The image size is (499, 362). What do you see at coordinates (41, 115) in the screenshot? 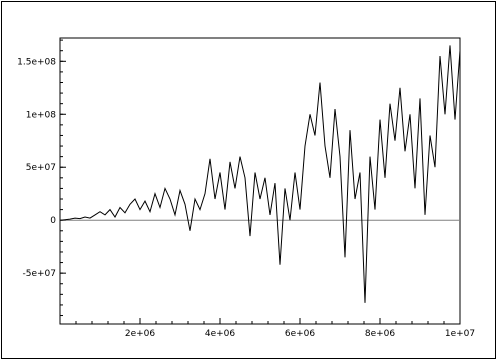
I see `y-tick-label: 1e+08` at bounding box center [41, 115].